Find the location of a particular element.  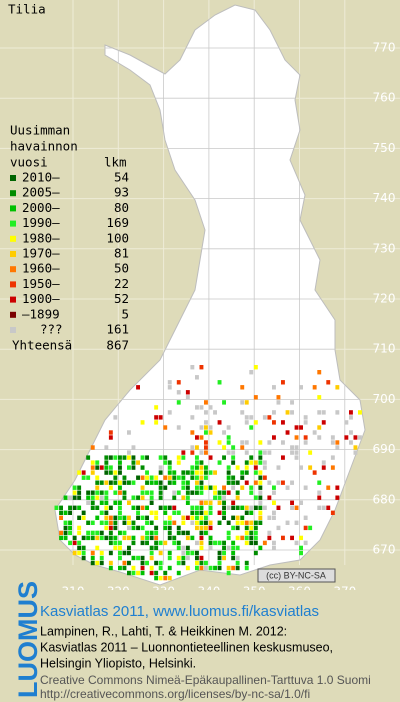

legend-count: 80 is located at coordinates (121, 207).